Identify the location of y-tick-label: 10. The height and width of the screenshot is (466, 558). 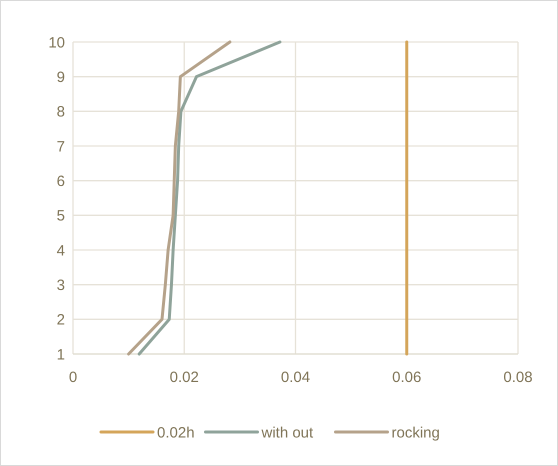
(56, 43).